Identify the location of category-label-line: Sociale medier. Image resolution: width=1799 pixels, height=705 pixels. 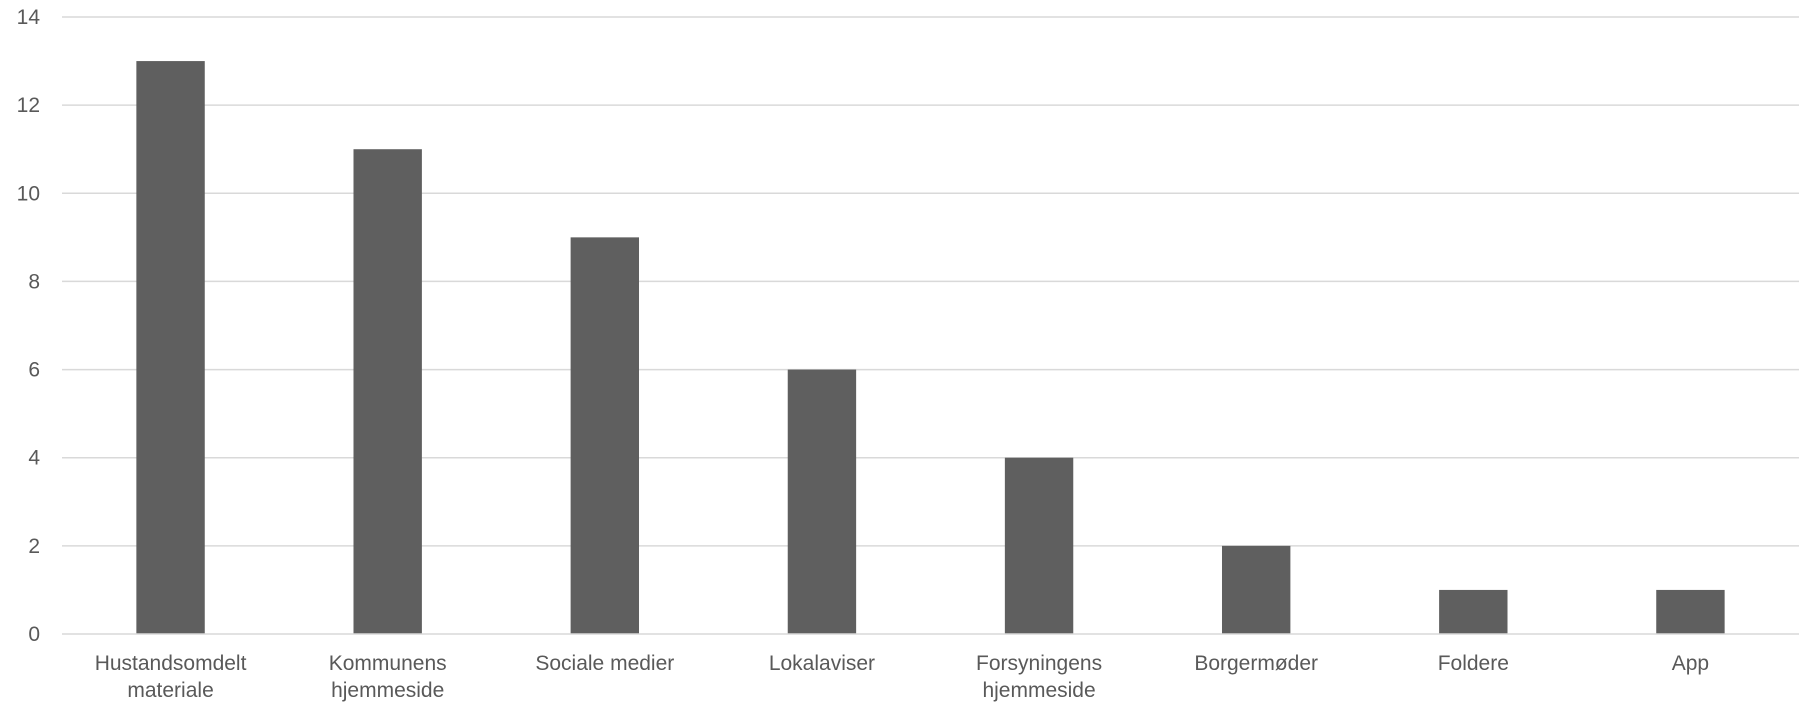
(604, 663).